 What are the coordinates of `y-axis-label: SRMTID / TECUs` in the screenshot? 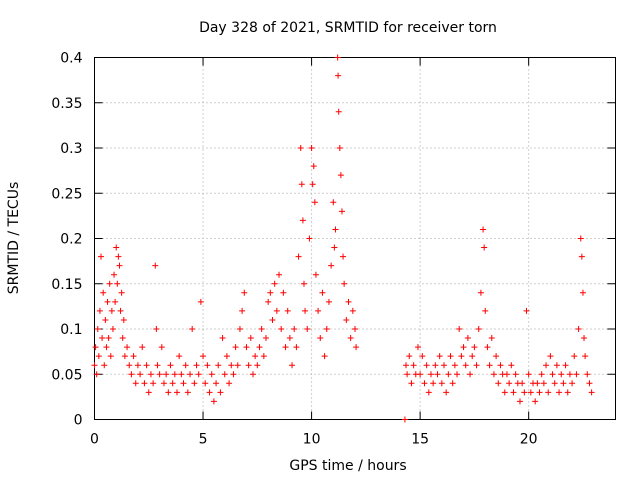 It's located at (14, 238).